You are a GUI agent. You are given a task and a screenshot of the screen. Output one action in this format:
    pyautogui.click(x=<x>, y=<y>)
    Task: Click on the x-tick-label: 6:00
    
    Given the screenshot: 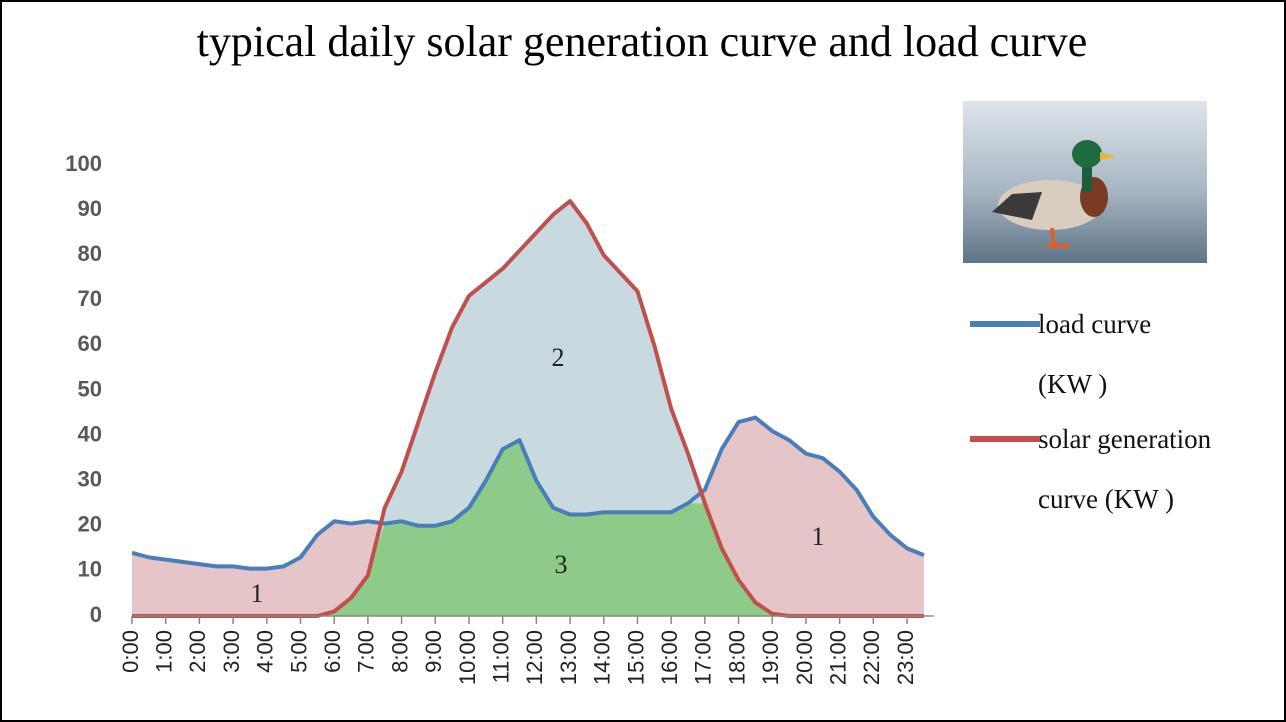 What is the action you would take?
    pyautogui.click(x=332, y=651)
    